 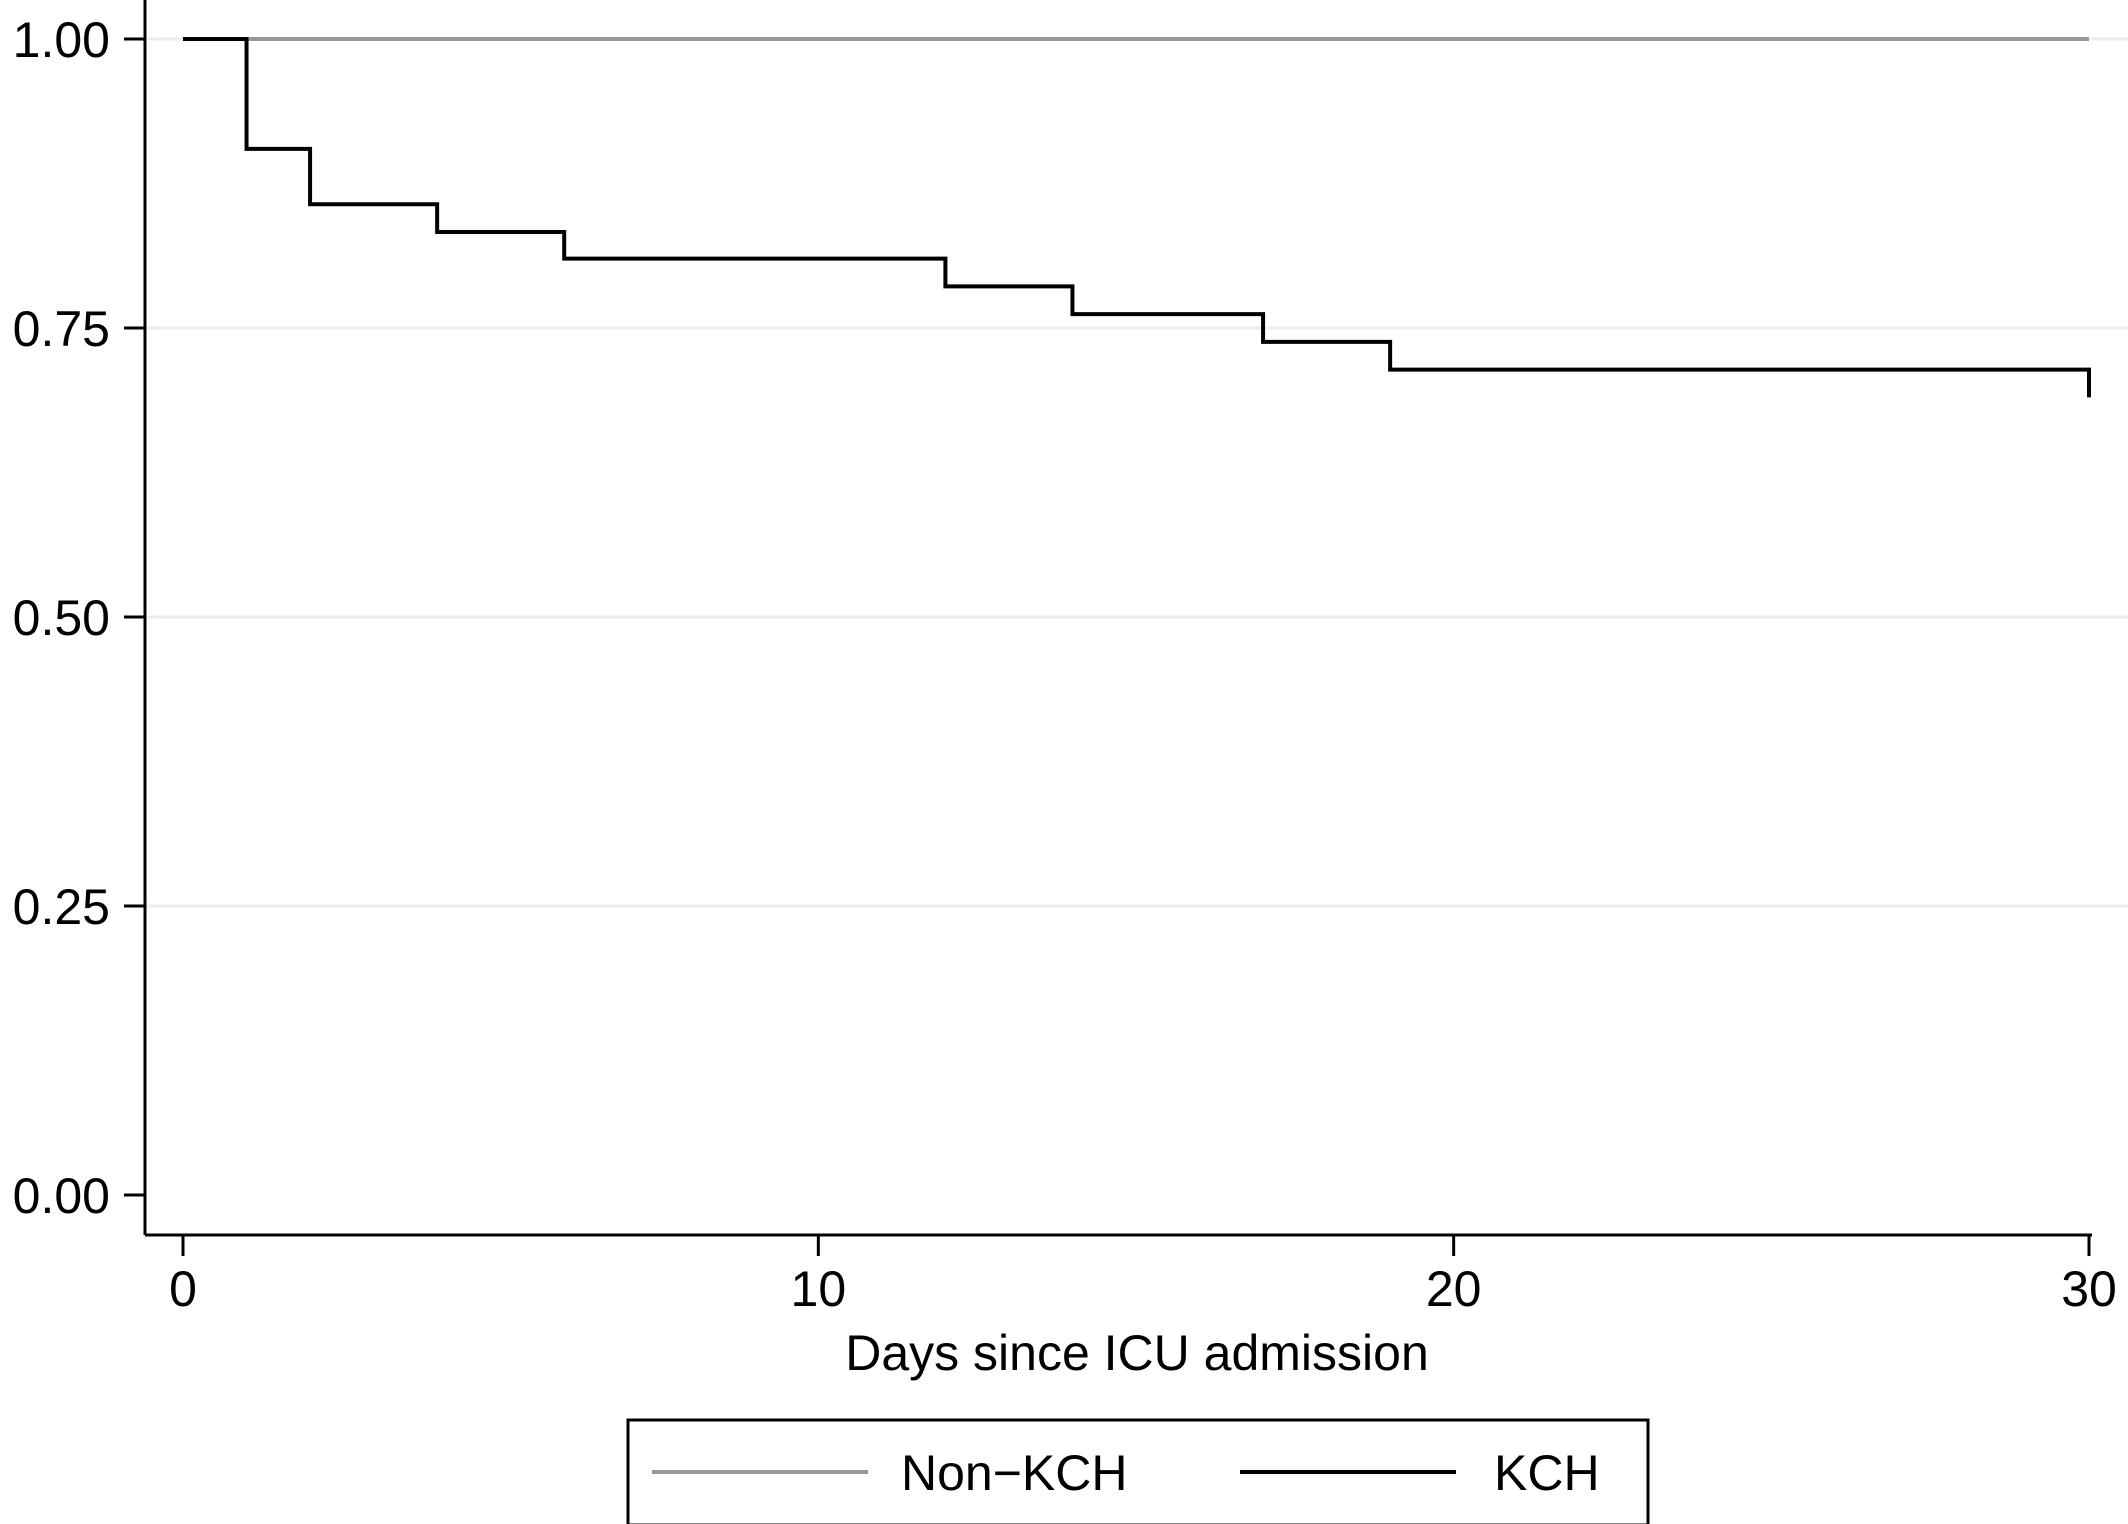 I want to click on x-tick-label-2: 20, so click(x=1454, y=1289).